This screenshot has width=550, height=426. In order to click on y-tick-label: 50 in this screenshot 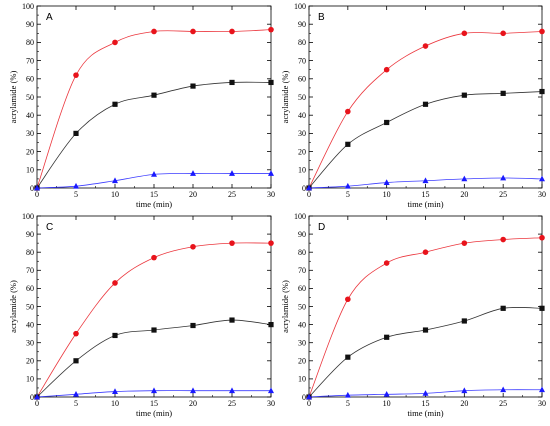, I will do `click(302, 306)`.